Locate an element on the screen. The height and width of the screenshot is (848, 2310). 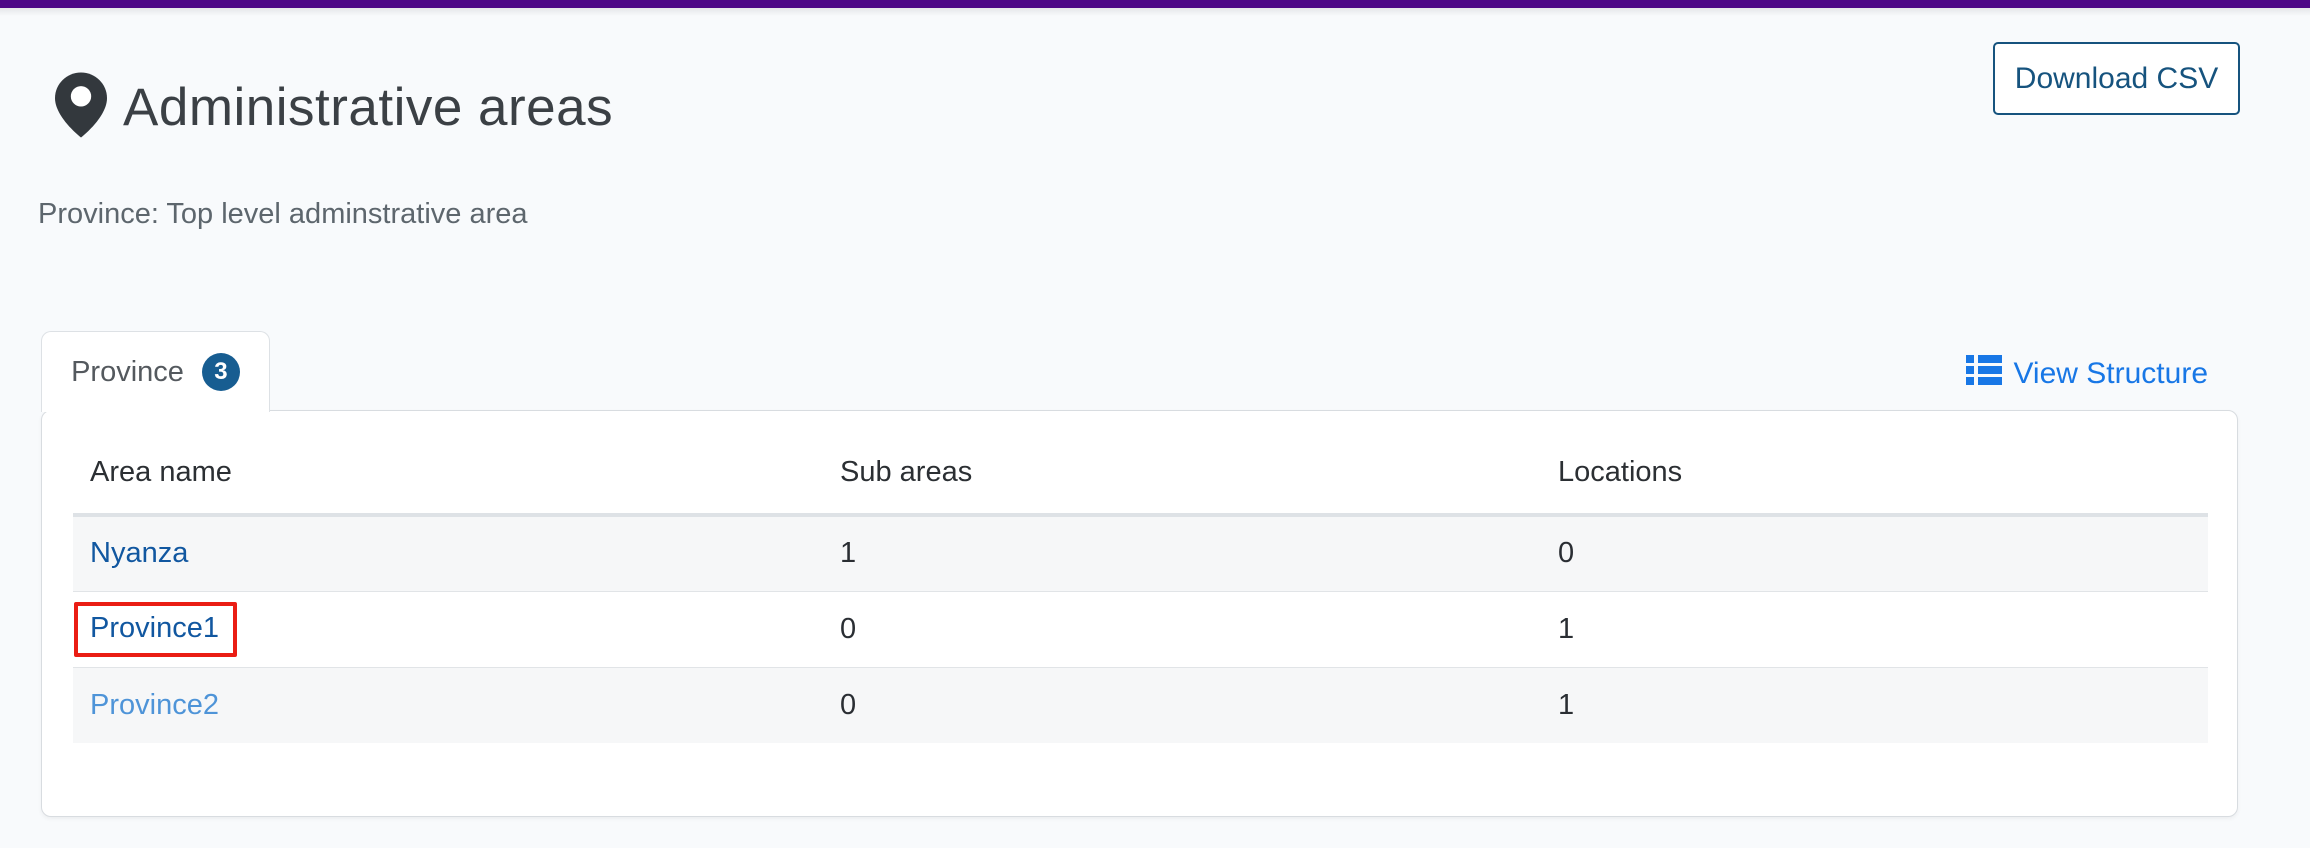
column-header-locations: Locations is located at coordinates (1874, 464).